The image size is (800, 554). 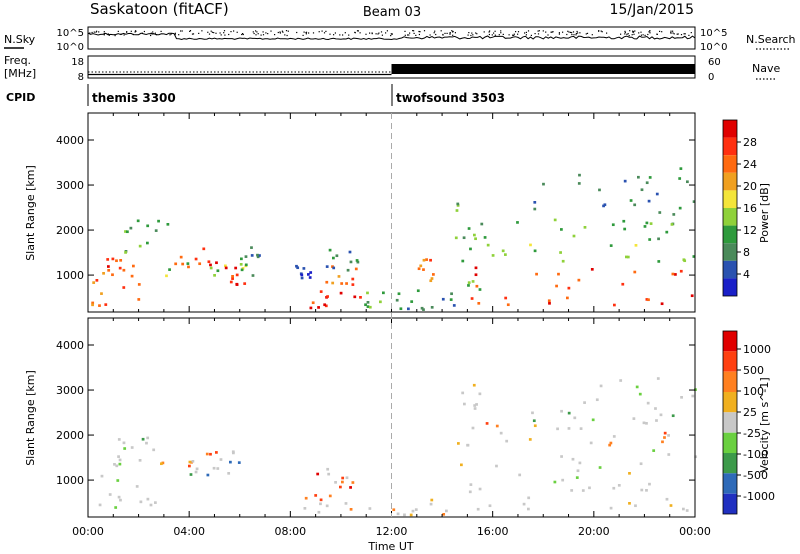 I want to click on ytick-label: 3000, so click(x=70, y=185).